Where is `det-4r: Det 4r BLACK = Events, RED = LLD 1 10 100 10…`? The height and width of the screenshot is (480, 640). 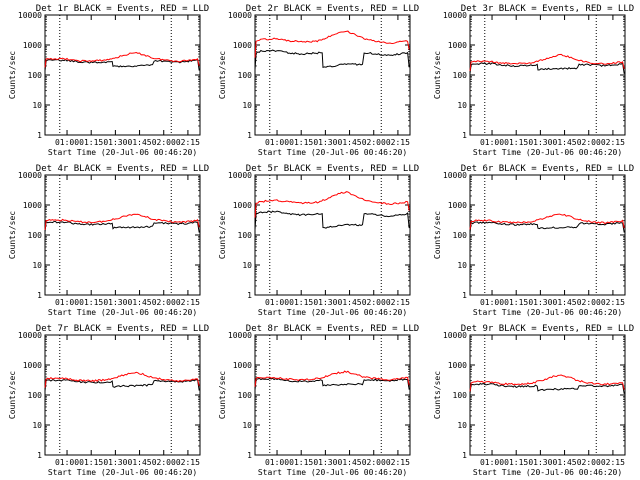
det-4r: Det 4r BLACK = Events, RED = LLD 1 10 100 10… is located at coordinates (108, 240).